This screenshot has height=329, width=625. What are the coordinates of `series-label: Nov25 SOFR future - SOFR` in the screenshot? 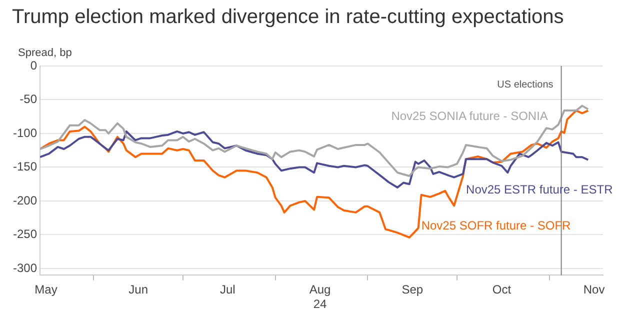 It's located at (496, 225).